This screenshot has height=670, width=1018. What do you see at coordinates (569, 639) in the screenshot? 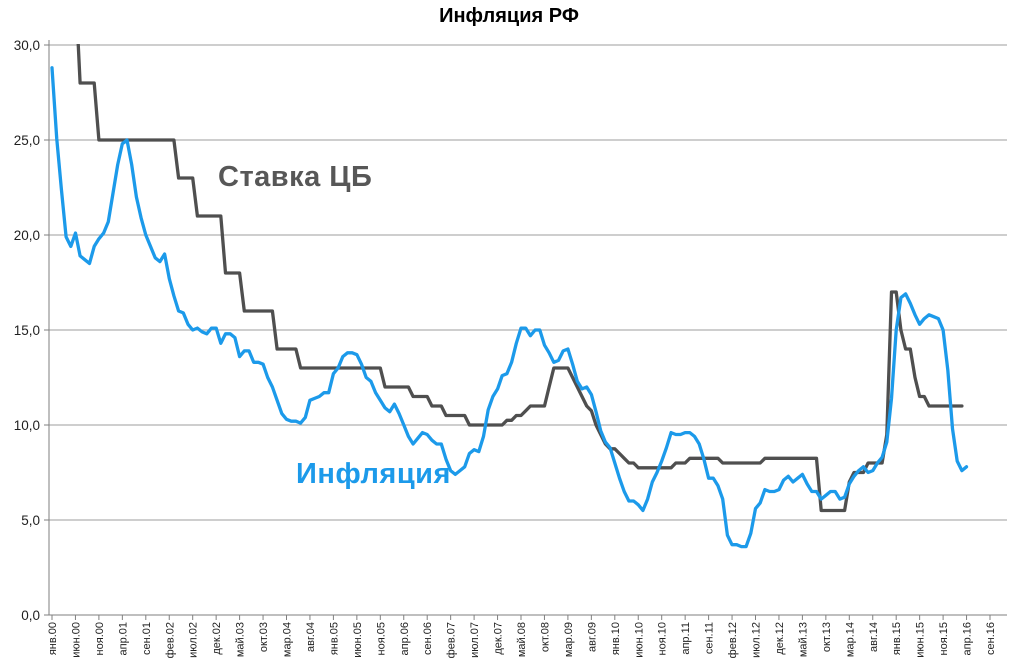
I see `x-tick-label: мар.09` at bounding box center [569, 639].